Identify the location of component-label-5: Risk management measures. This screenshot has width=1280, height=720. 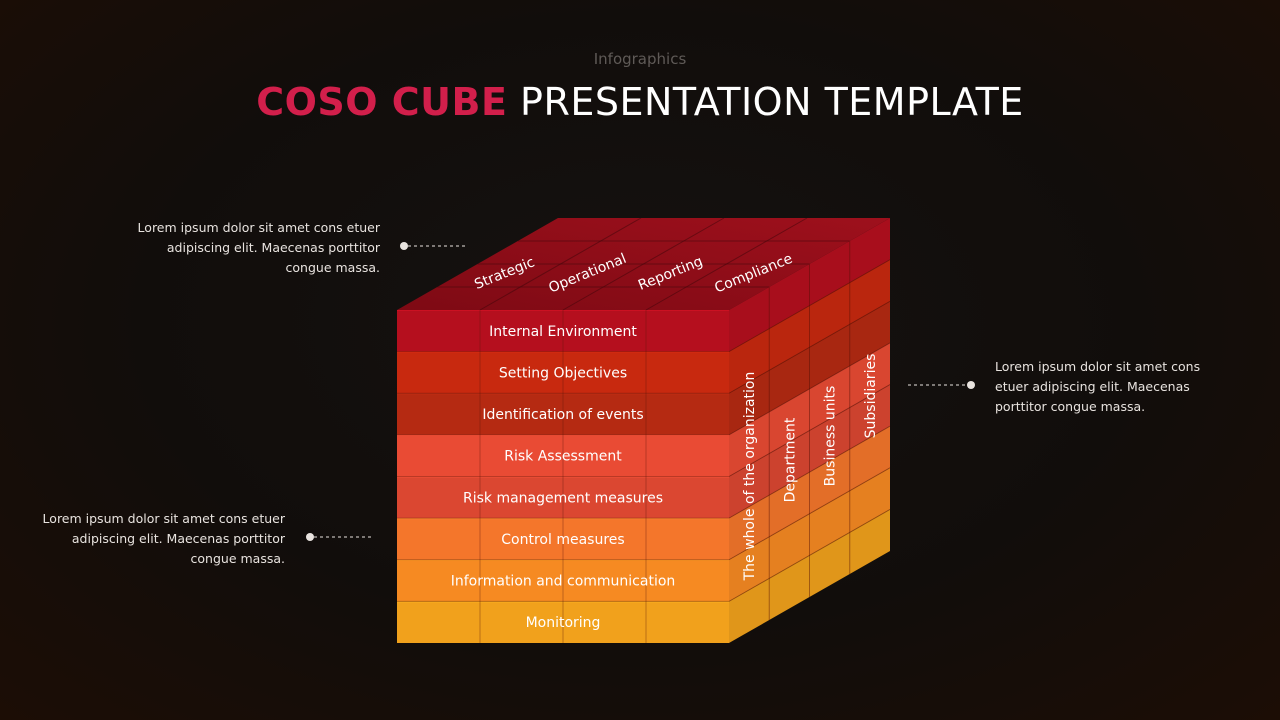
(563, 498).